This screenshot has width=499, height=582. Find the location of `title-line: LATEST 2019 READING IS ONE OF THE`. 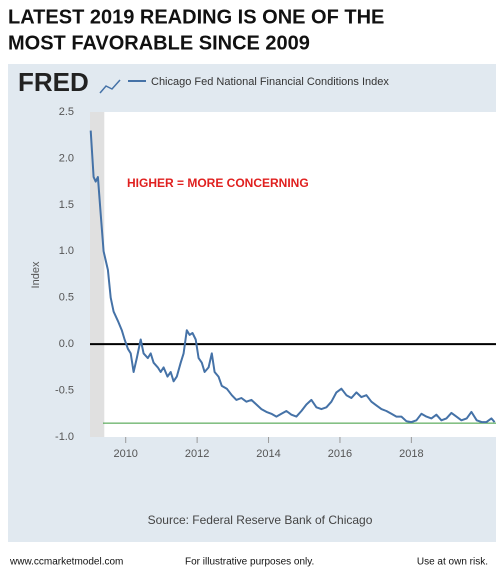

title-line: LATEST 2019 READING IS ONE OF THE is located at coordinates (196, 17).